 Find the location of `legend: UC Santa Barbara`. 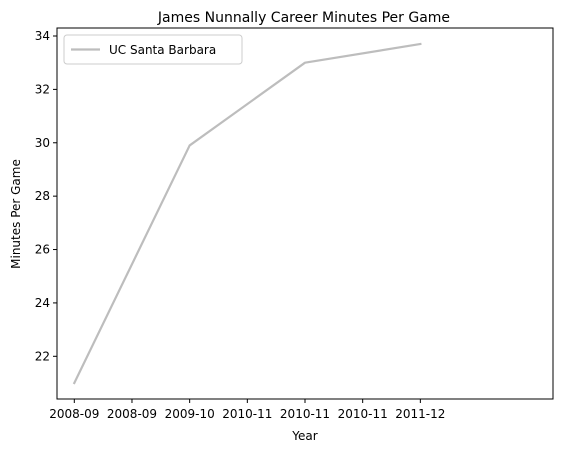

legend: UC Santa Barbara is located at coordinates (153, 49).